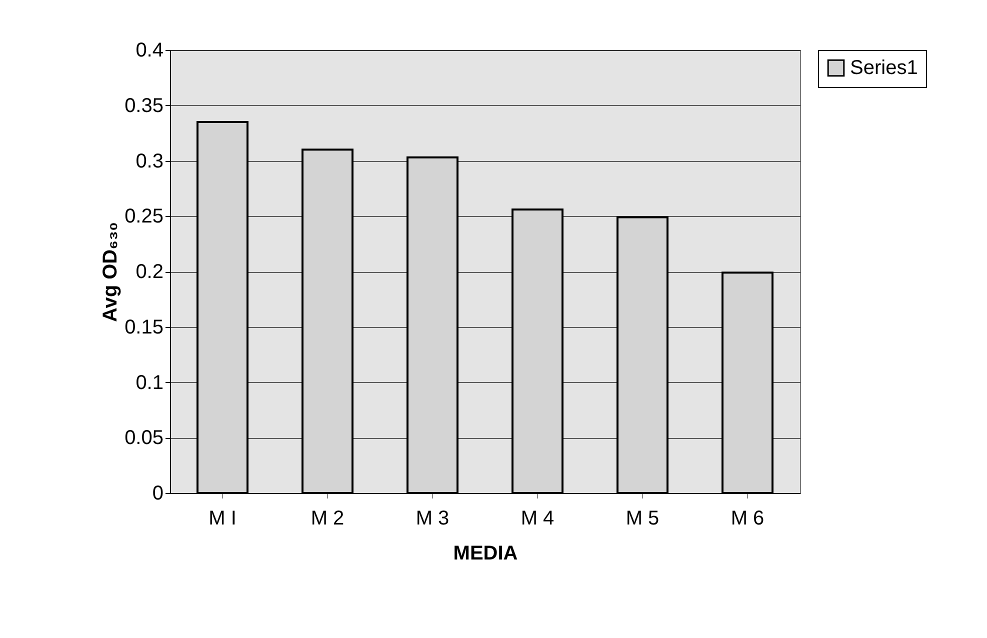 The image size is (987, 638). What do you see at coordinates (222, 519) in the screenshot?
I see `x-tick-label: M I` at bounding box center [222, 519].